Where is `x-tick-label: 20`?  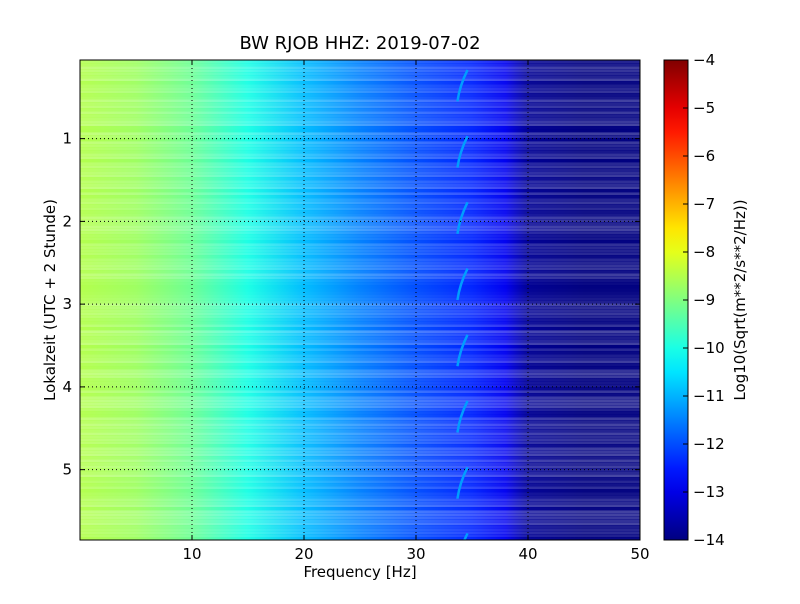 x-tick-label: 20 is located at coordinates (303, 554).